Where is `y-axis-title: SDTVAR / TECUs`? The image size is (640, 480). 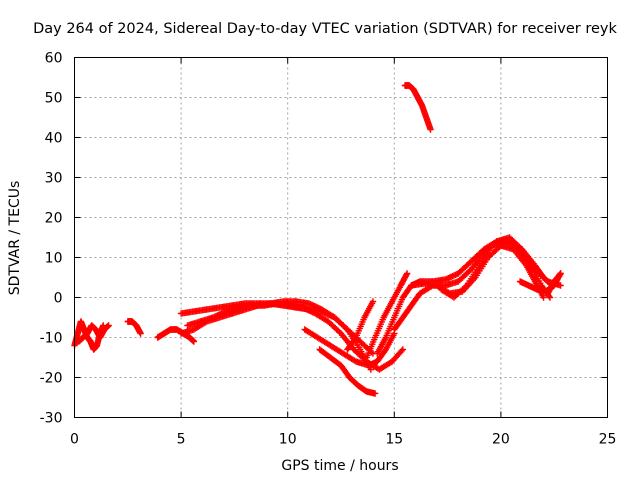
y-axis-title: SDTVAR / TECUs is located at coordinates (15, 238).